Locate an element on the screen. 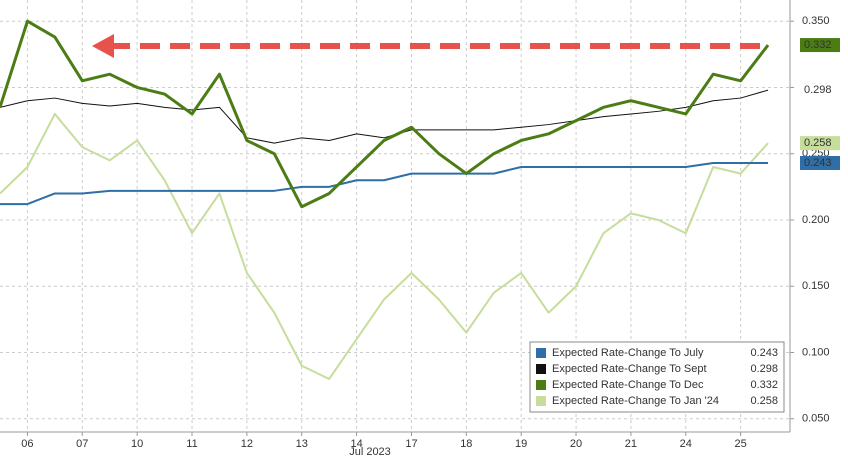 This screenshot has height=461, width=848. x-tick-label: 12 is located at coordinates (247, 444).